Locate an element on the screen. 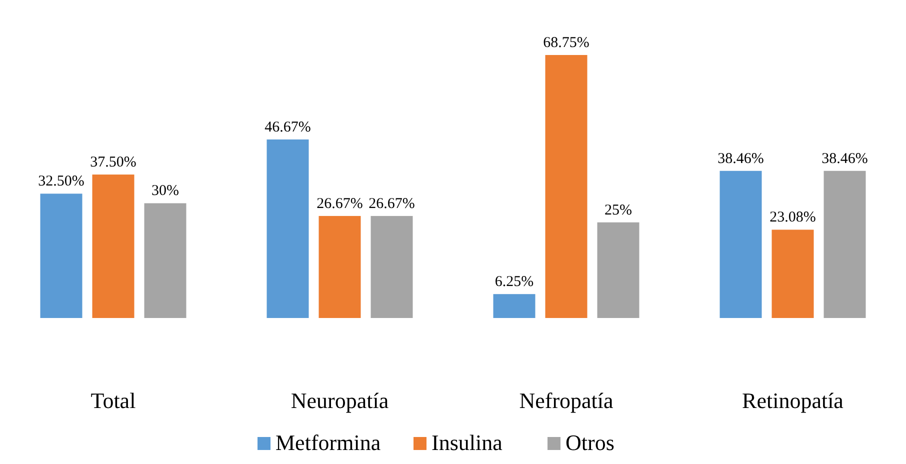 This screenshot has height=464, width=906. legend-label: Insulina is located at coordinates (467, 442).